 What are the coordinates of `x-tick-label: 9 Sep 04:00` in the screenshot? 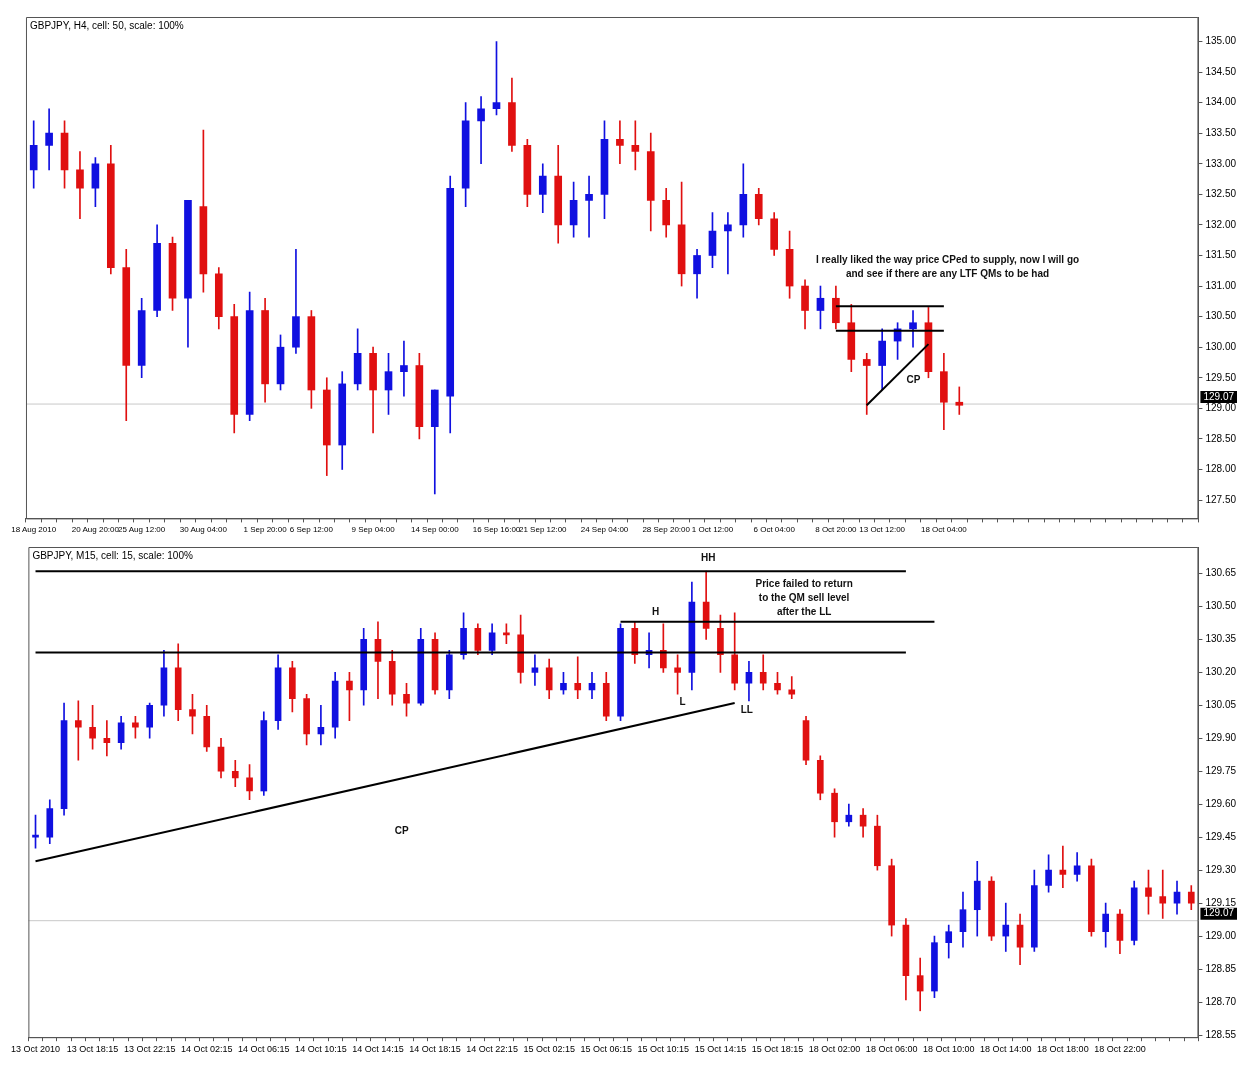 It's located at (373, 530).